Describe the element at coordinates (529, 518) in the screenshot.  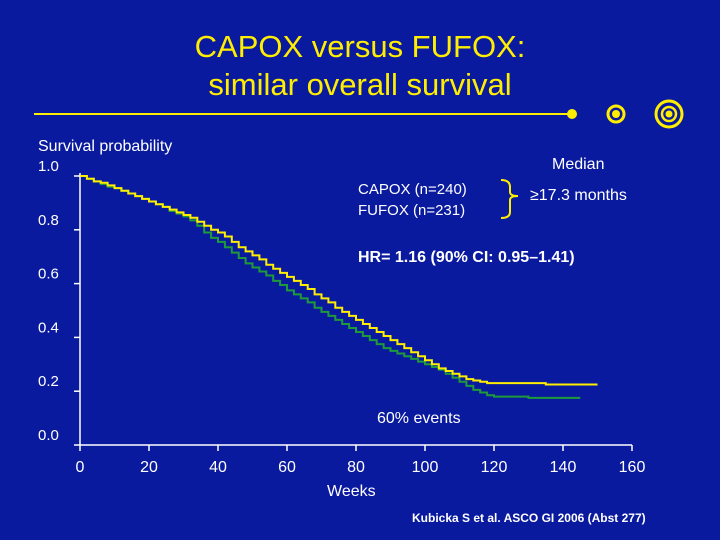
I see `citation: Kubicka S et al. ASCO GI 2006 (Abst 277)` at that location.